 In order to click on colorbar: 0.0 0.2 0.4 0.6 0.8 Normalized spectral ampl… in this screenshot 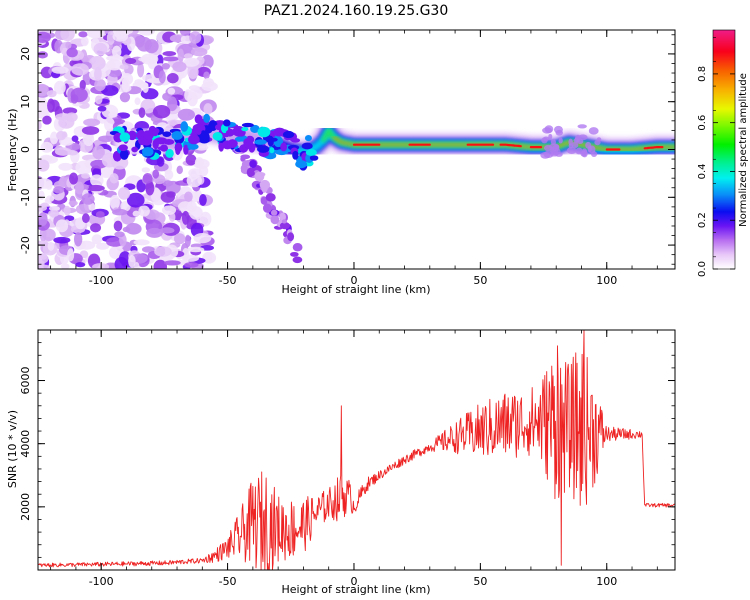, I will do `click(723, 153)`.